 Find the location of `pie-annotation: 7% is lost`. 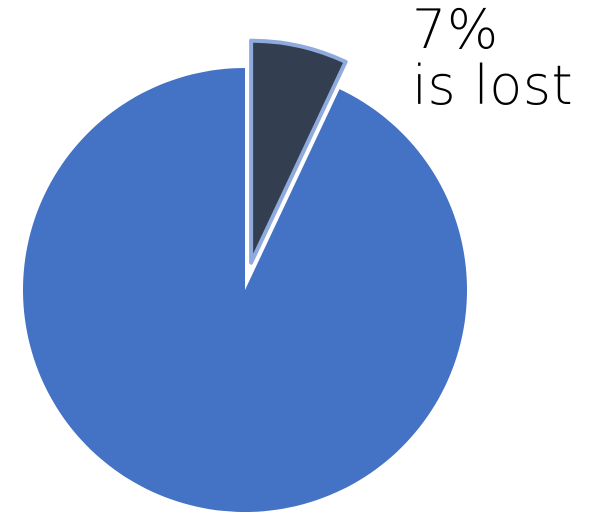

pie-annotation: 7% is lost is located at coordinates (492, 58).